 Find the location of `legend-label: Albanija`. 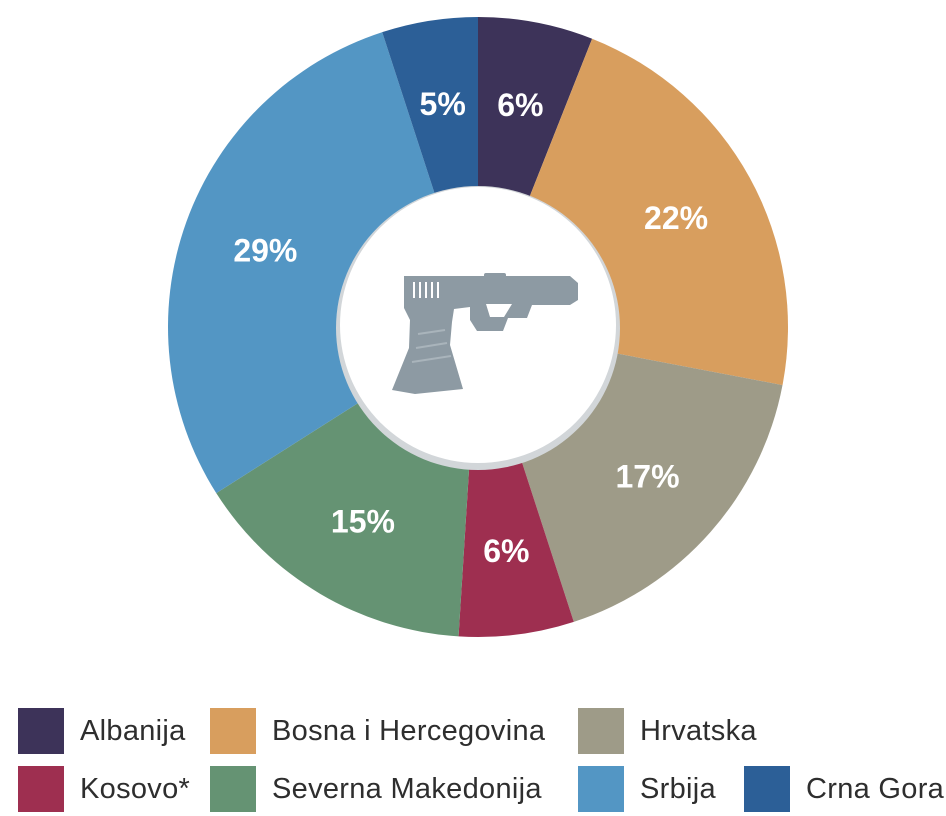

legend-label: Albanija is located at coordinates (133, 730).